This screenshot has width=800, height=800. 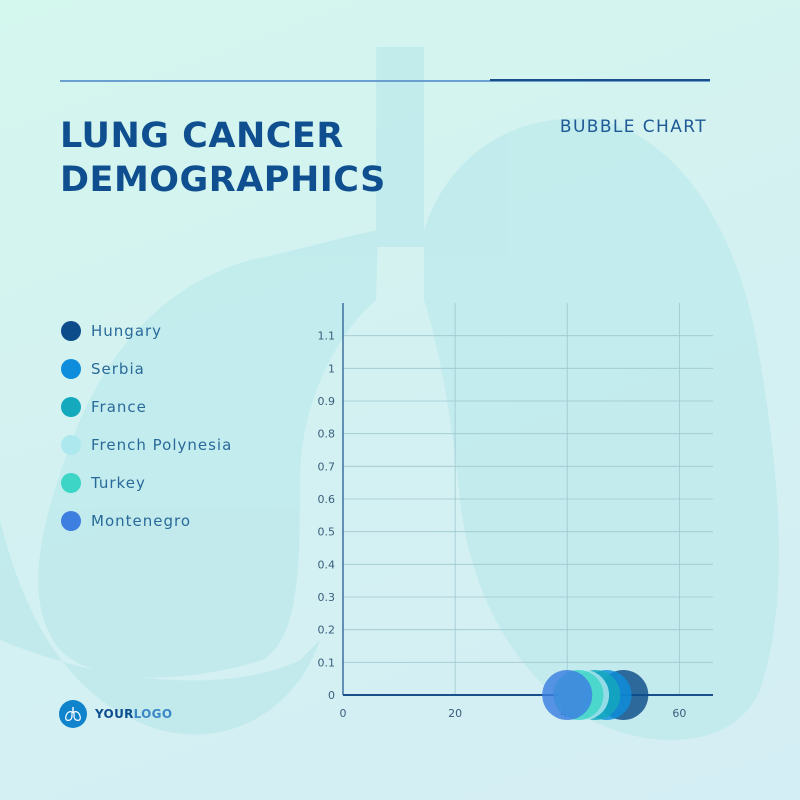 What do you see at coordinates (327, 662) in the screenshot?
I see `y-tick-label: 0.1` at bounding box center [327, 662].